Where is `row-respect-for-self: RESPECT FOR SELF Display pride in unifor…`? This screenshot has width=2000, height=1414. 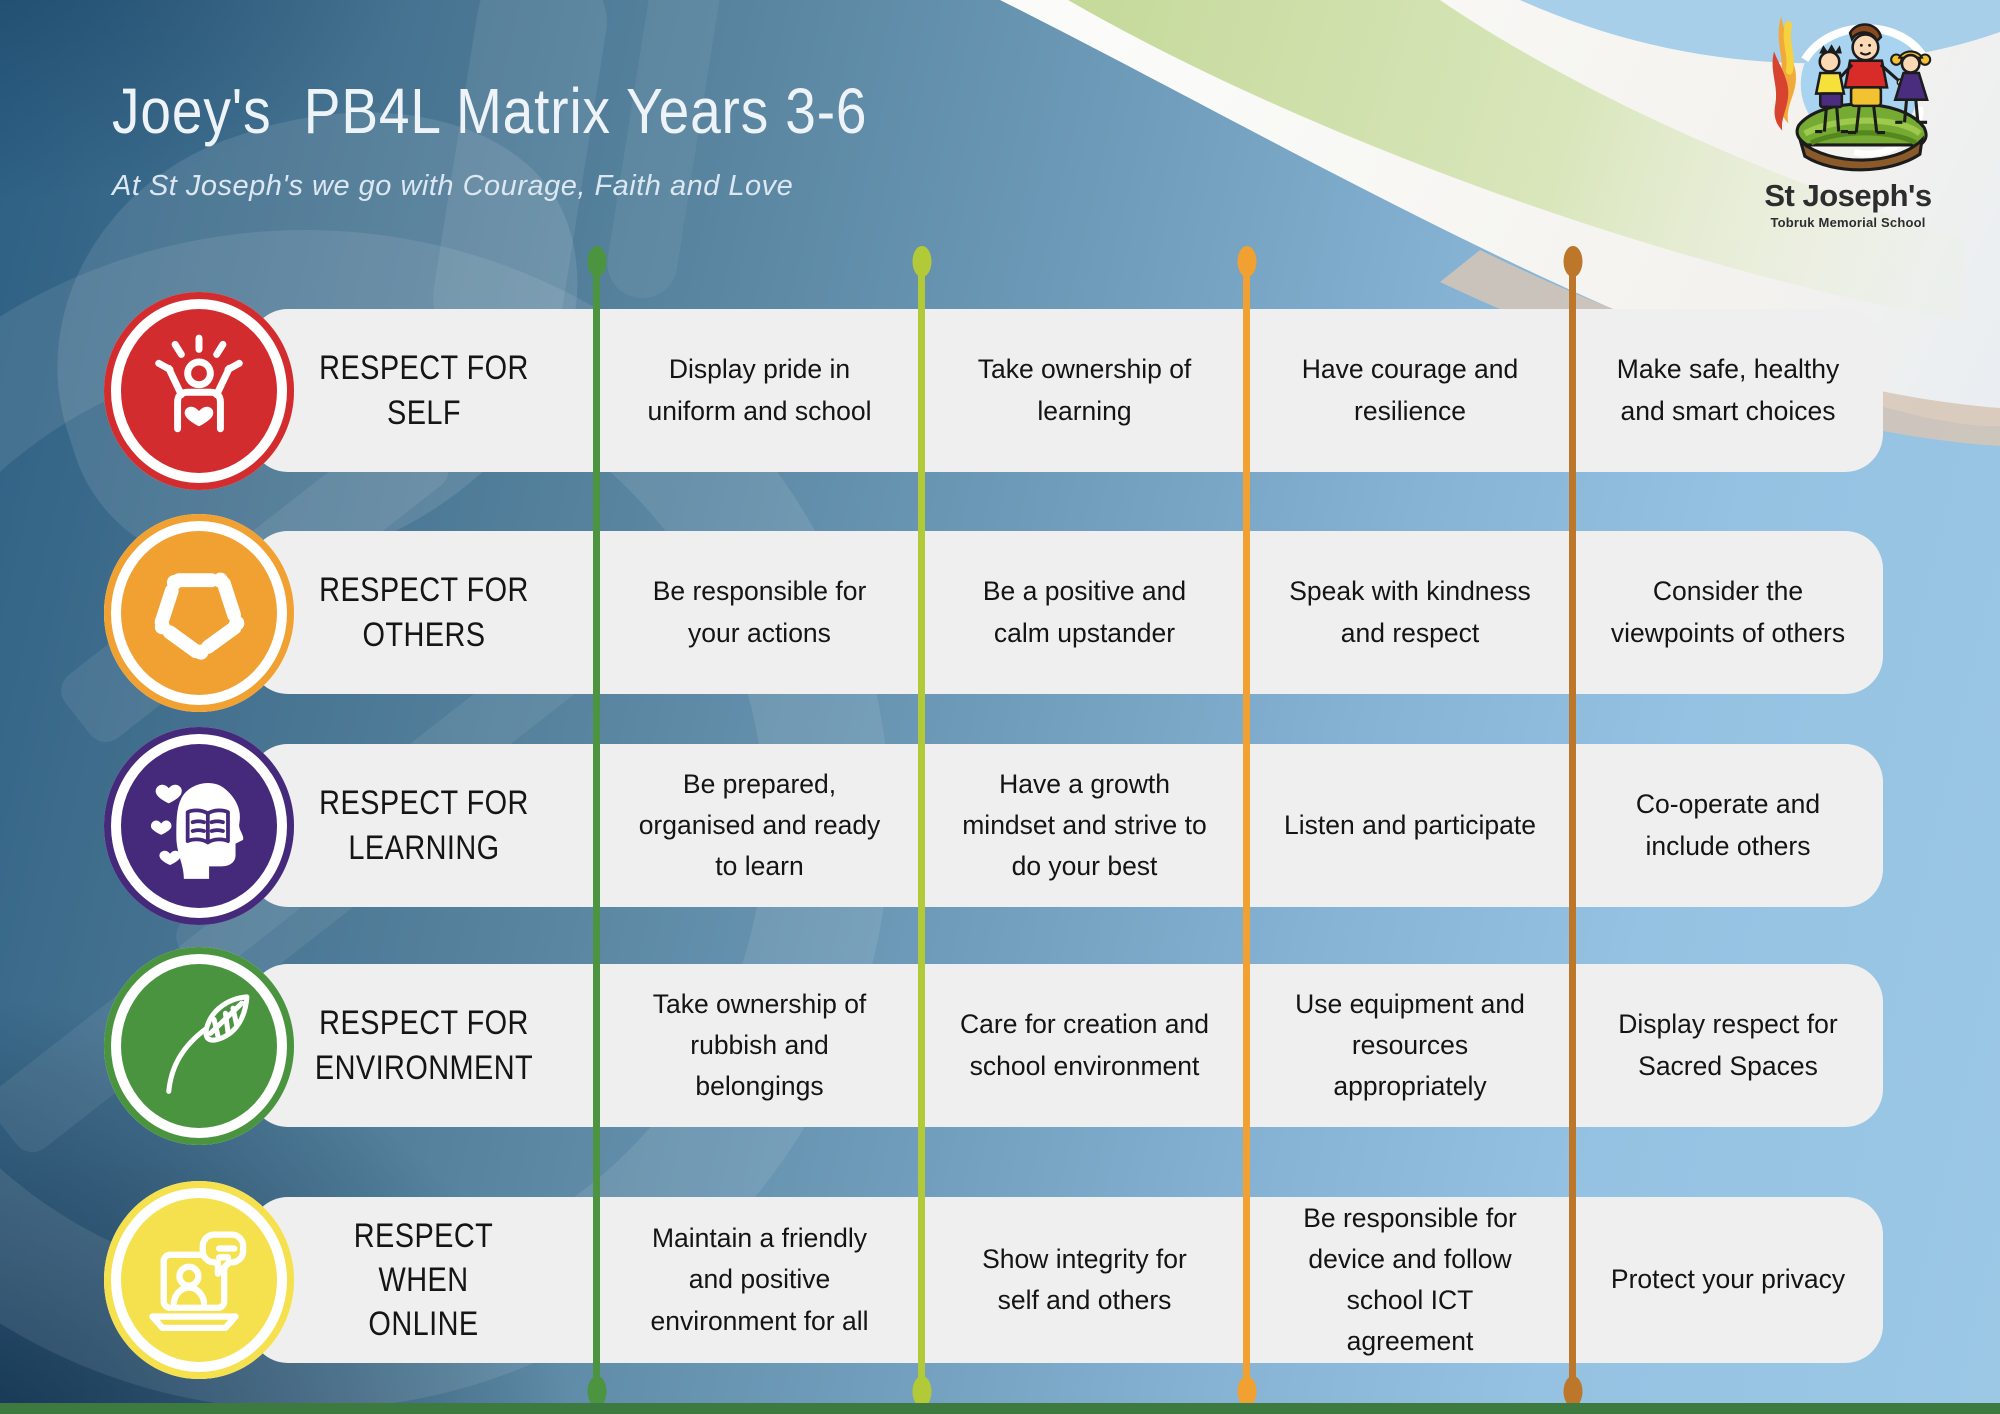 row-respect-for-self: RESPECT FOR SELF Display pride in unifor… is located at coordinates (1066, 390).